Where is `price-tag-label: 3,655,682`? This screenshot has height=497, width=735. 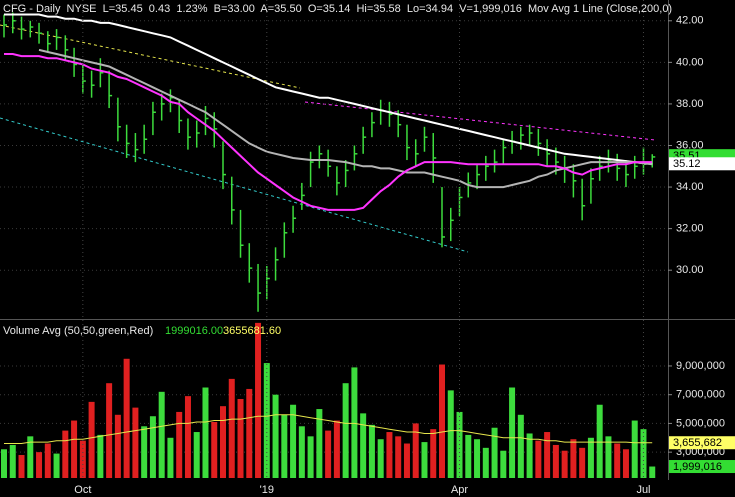 price-tag-label: 3,655,682 is located at coordinates (697, 443).